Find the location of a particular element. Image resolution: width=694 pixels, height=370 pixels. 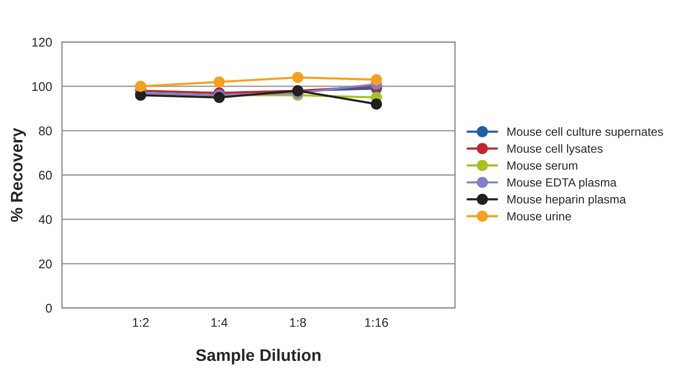

legend-label: Mouse EDTA plasma is located at coordinates (562, 183).